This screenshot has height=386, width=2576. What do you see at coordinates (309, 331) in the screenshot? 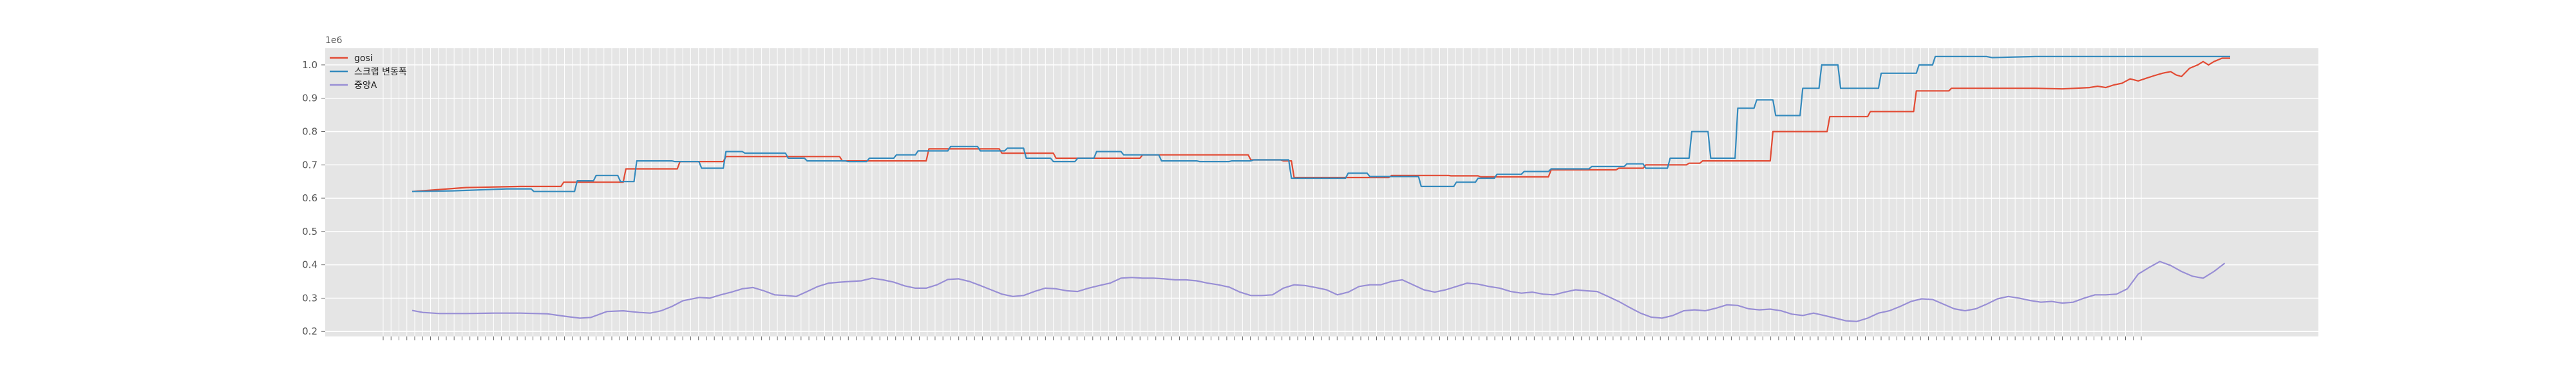
I see `y-tick-label: 0.2` at bounding box center [309, 331].